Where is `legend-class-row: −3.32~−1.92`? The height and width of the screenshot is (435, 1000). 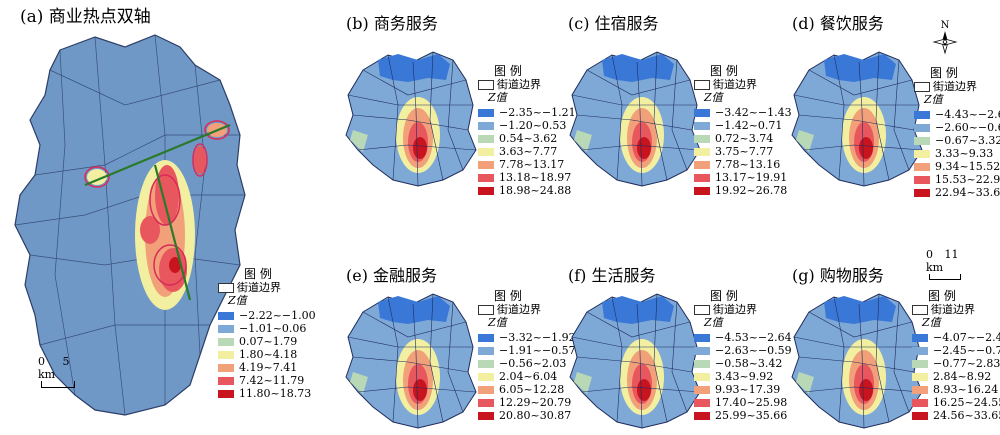 legend-class-row: −3.32~−1.92 is located at coordinates (527, 337).